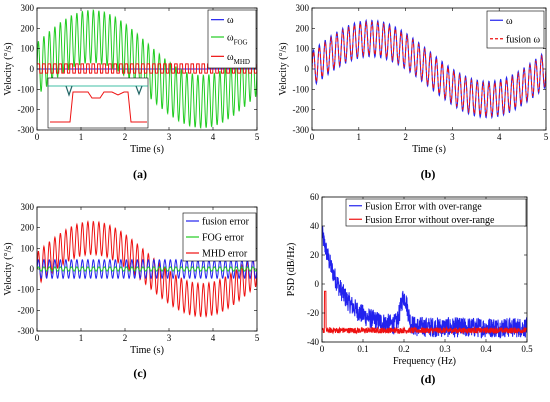  Describe the element at coordinates (241, 43) in the screenshot. I see `legend-entry-sub: FOG` at that location.